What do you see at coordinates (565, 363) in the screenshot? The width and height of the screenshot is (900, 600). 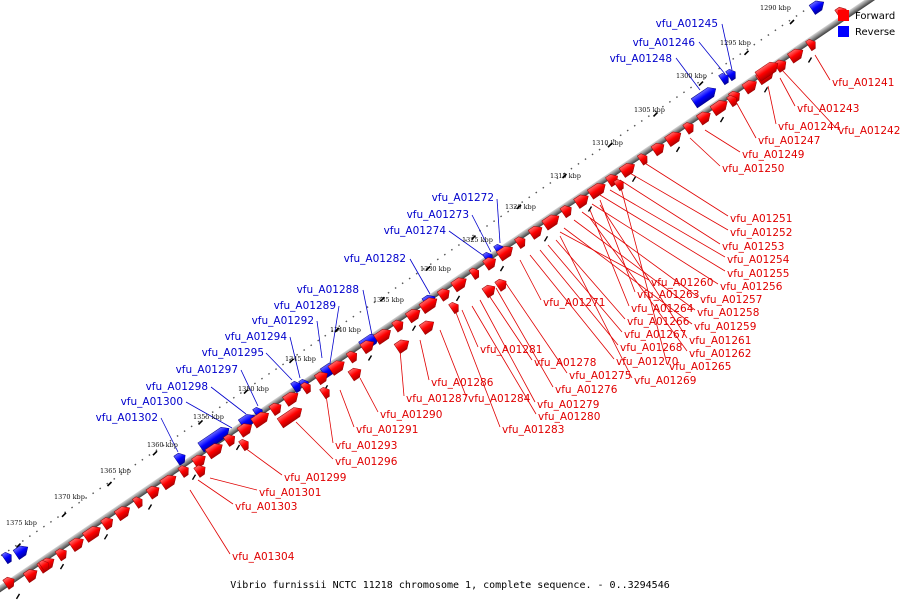 I see `gene-label: vfu_A01278` at bounding box center [565, 363].